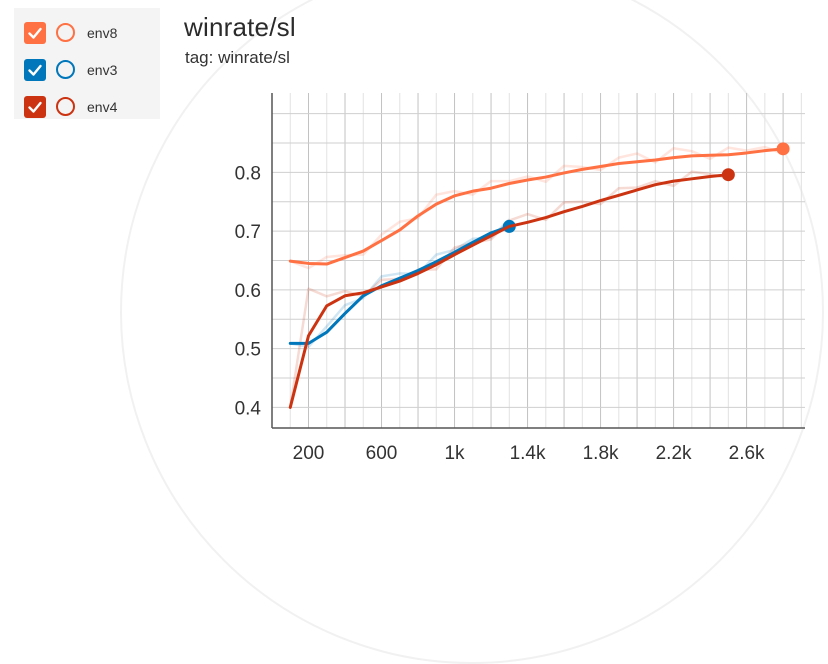  Describe the element at coordinates (240, 27) in the screenshot. I see `chart-title: winrate/sl` at that location.